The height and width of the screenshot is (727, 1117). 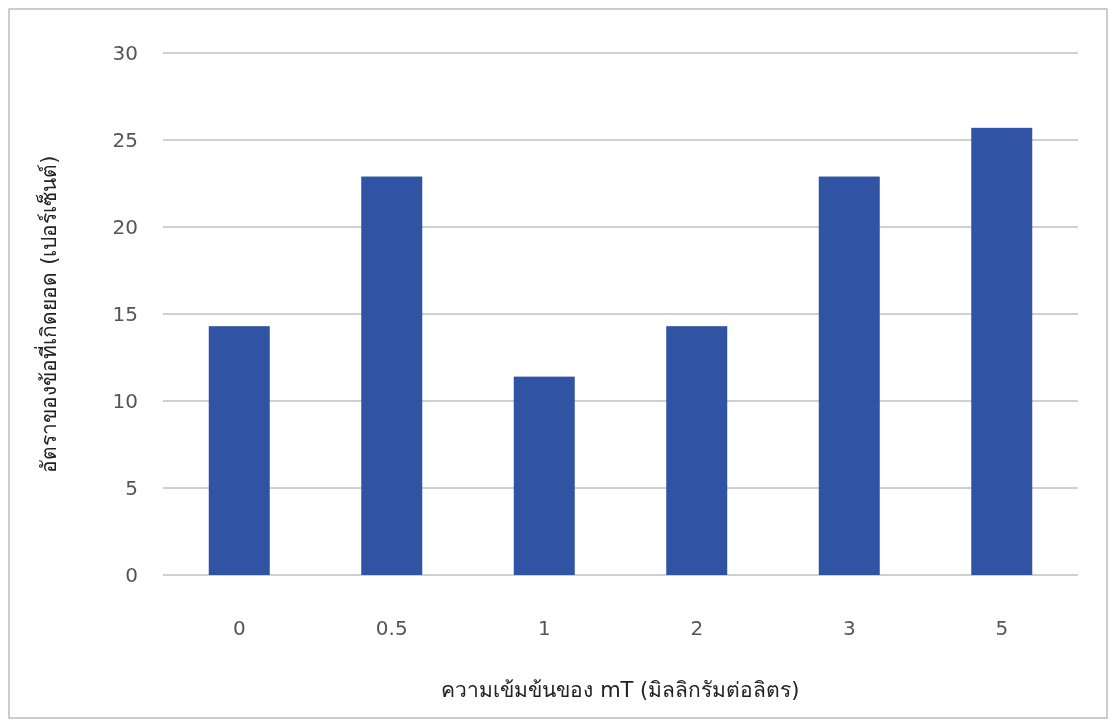 I want to click on y-tick-label: 15, so click(x=125, y=314).